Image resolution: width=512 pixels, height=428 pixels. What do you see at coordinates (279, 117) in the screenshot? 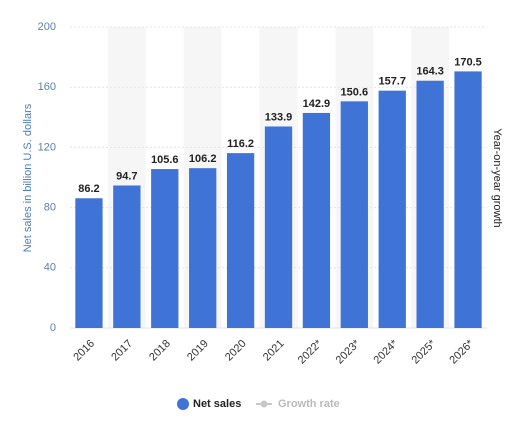
I see `value-label: 133.9` at bounding box center [279, 117].